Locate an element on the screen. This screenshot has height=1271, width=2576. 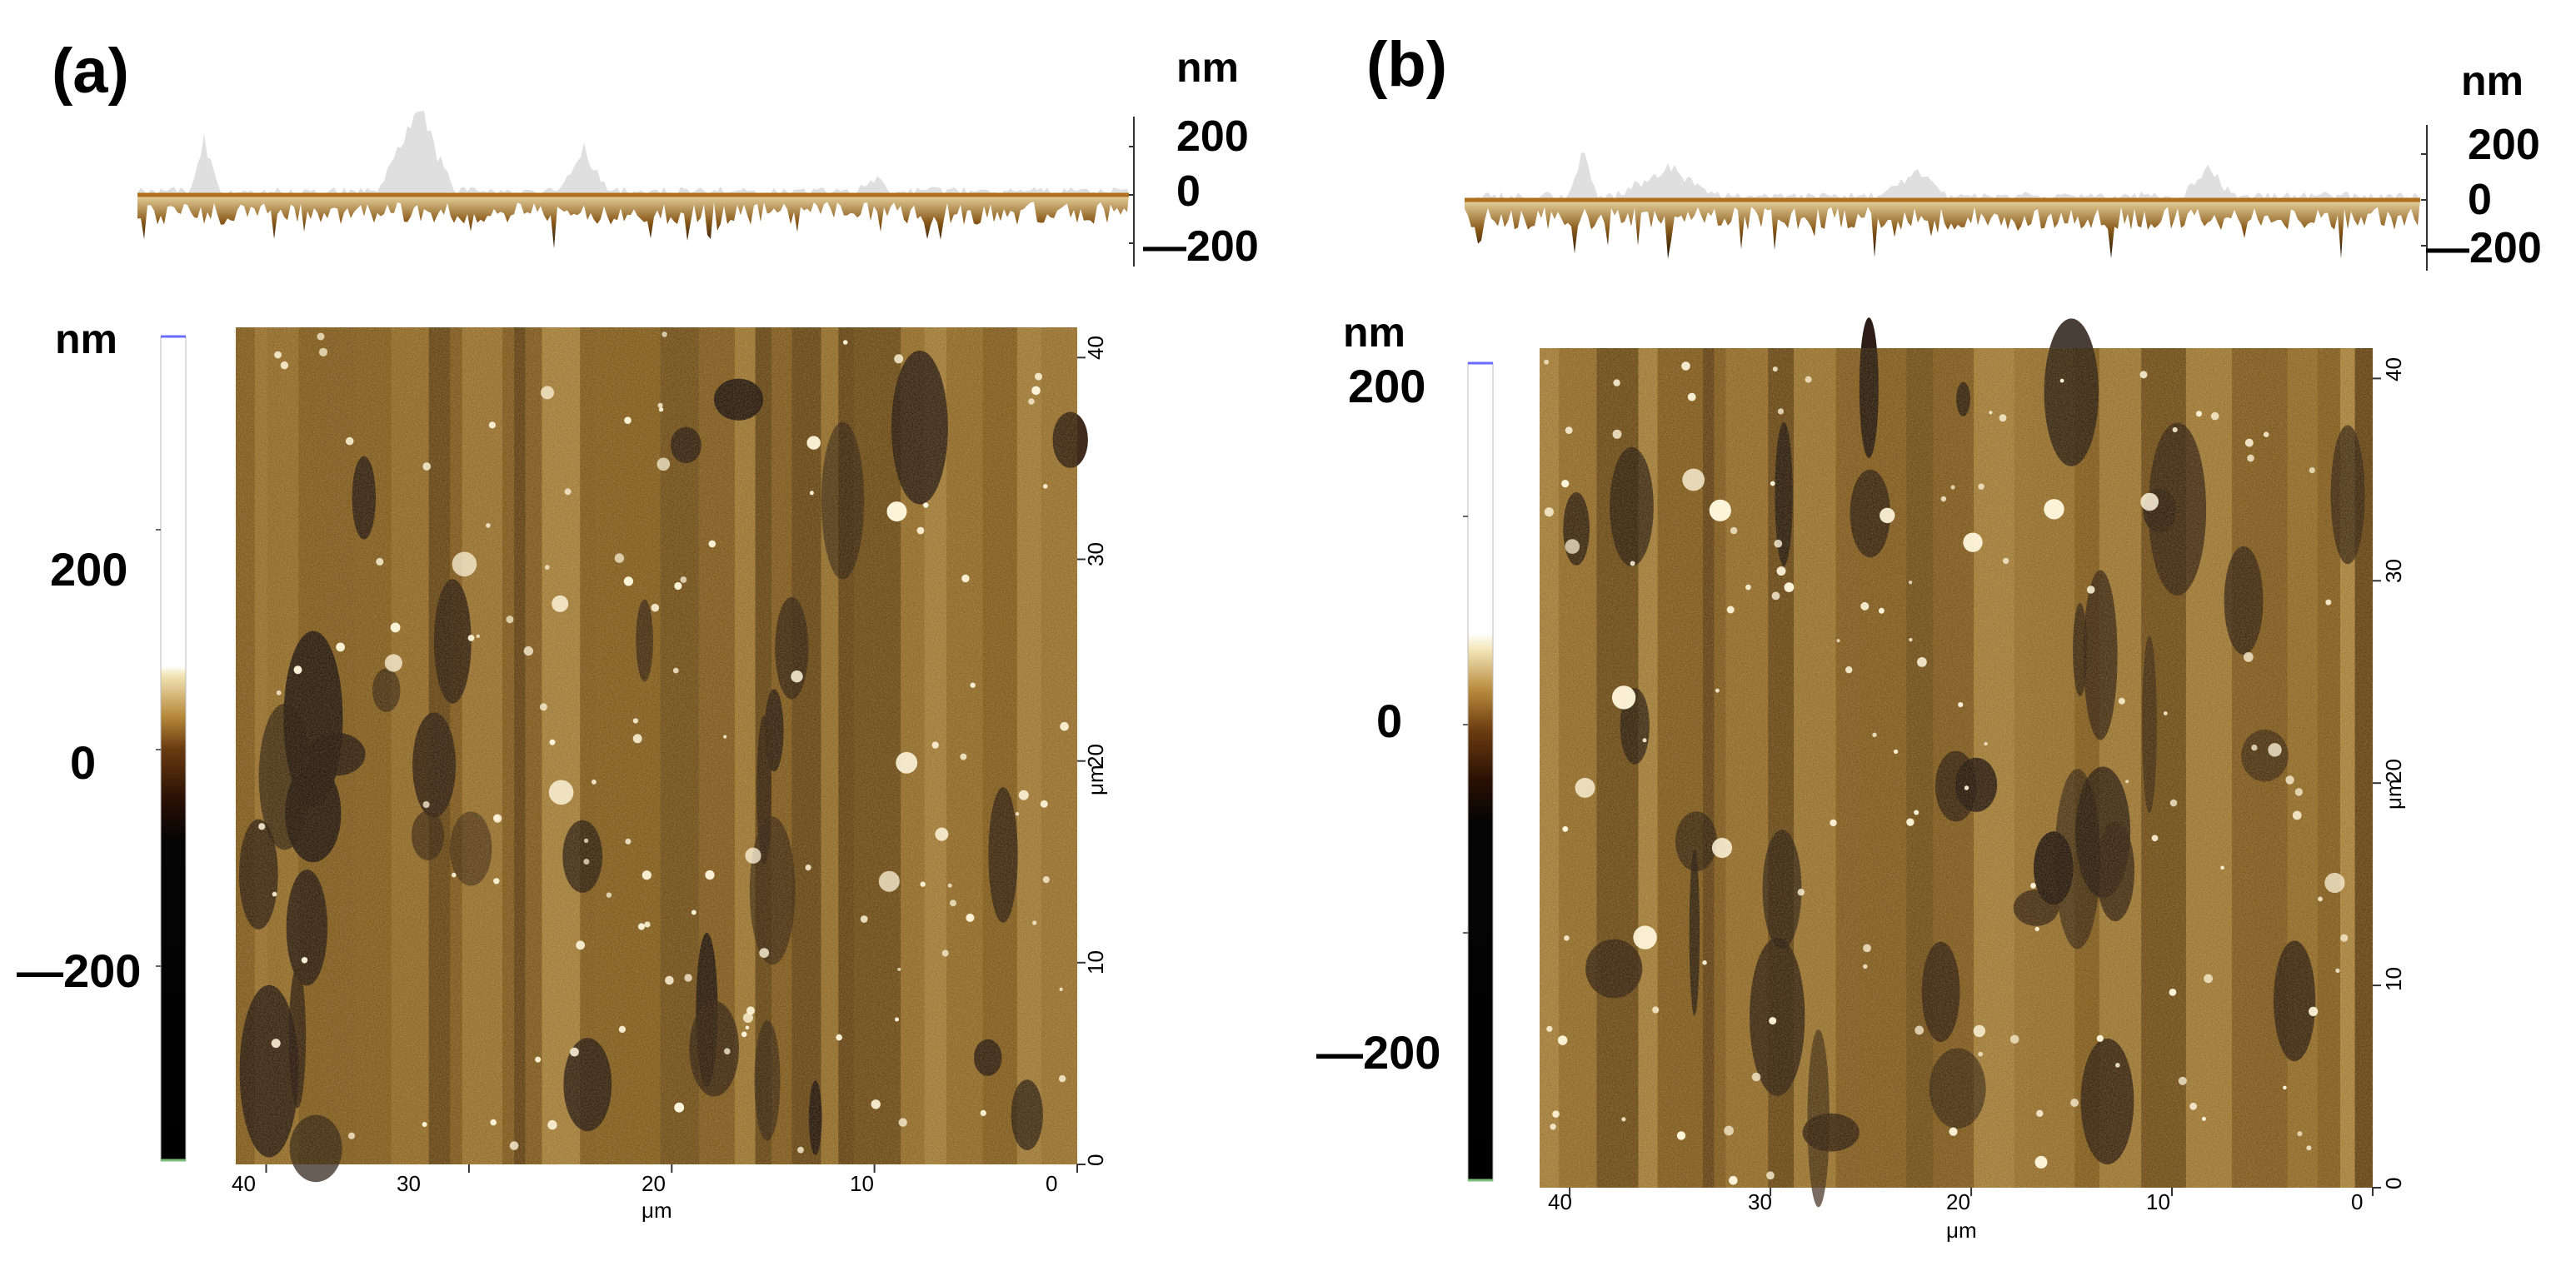
profile-tick-top-a: 200 is located at coordinates (1212, 136).